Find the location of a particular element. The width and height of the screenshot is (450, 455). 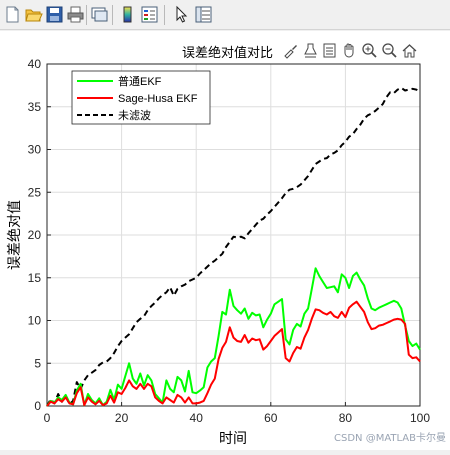

new-figure-icon is located at coordinates (12, 14).